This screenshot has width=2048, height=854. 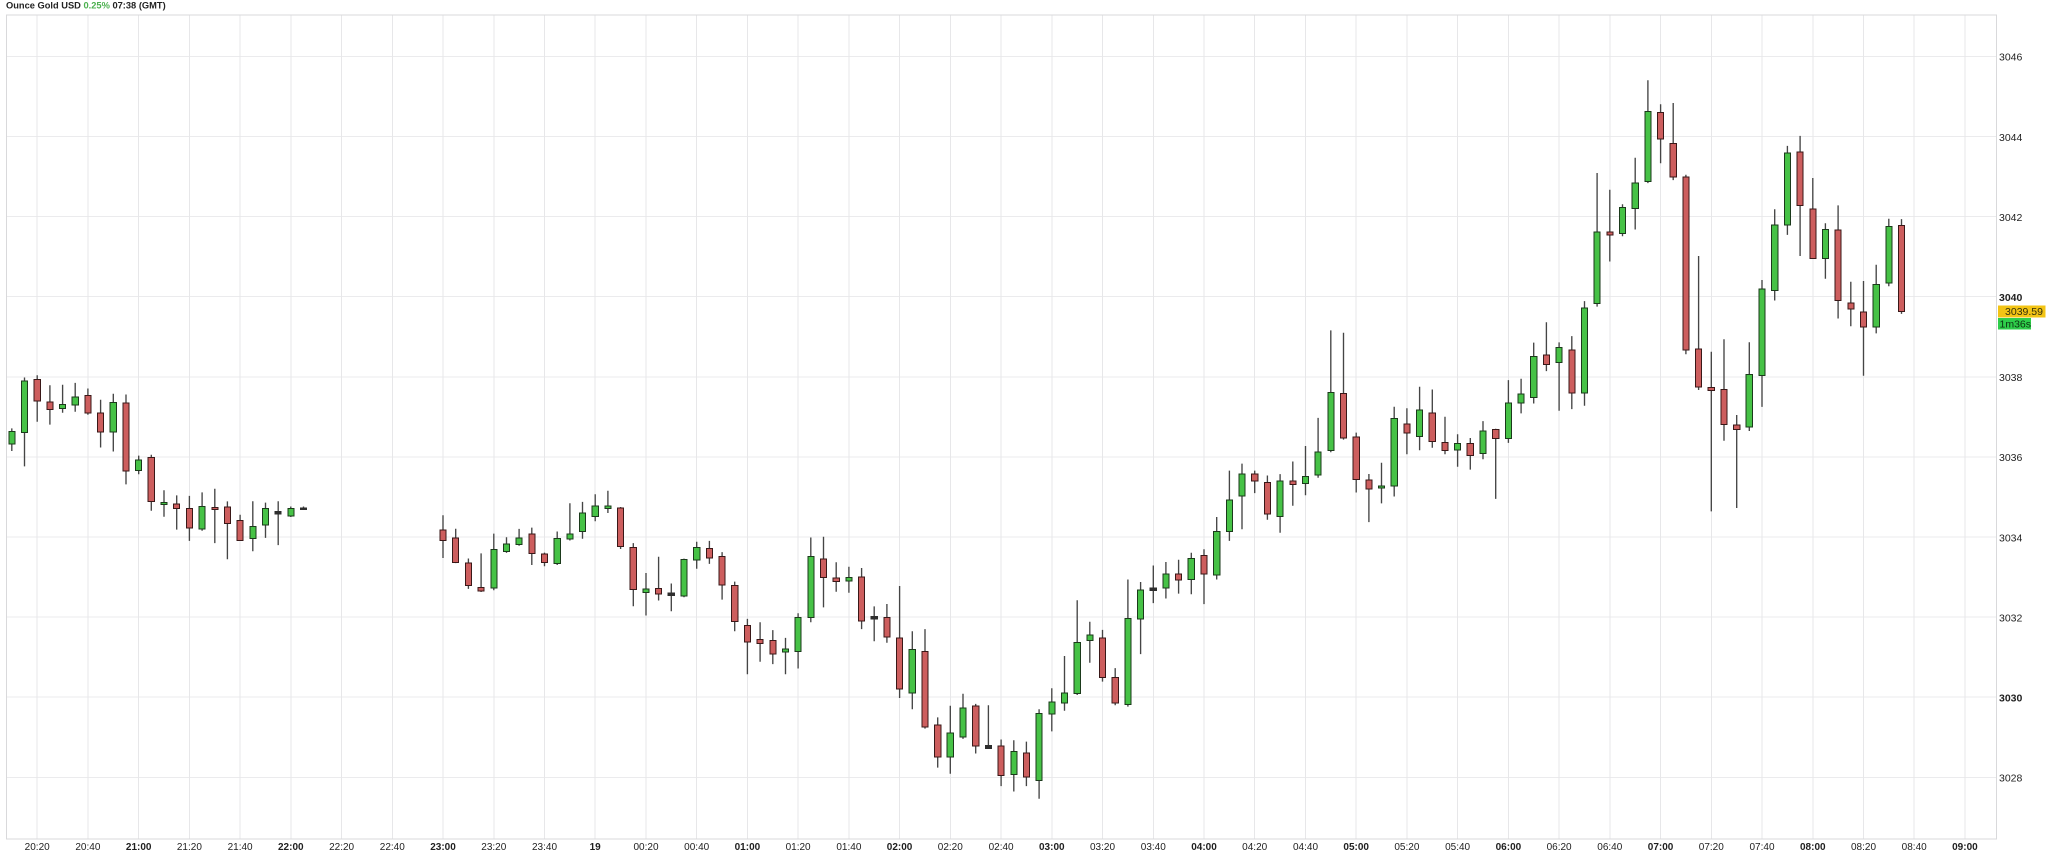 What do you see at coordinates (1914, 847) in the screenshot?
I see `svg-text: 08:40` at bounding box center [1914, 847].